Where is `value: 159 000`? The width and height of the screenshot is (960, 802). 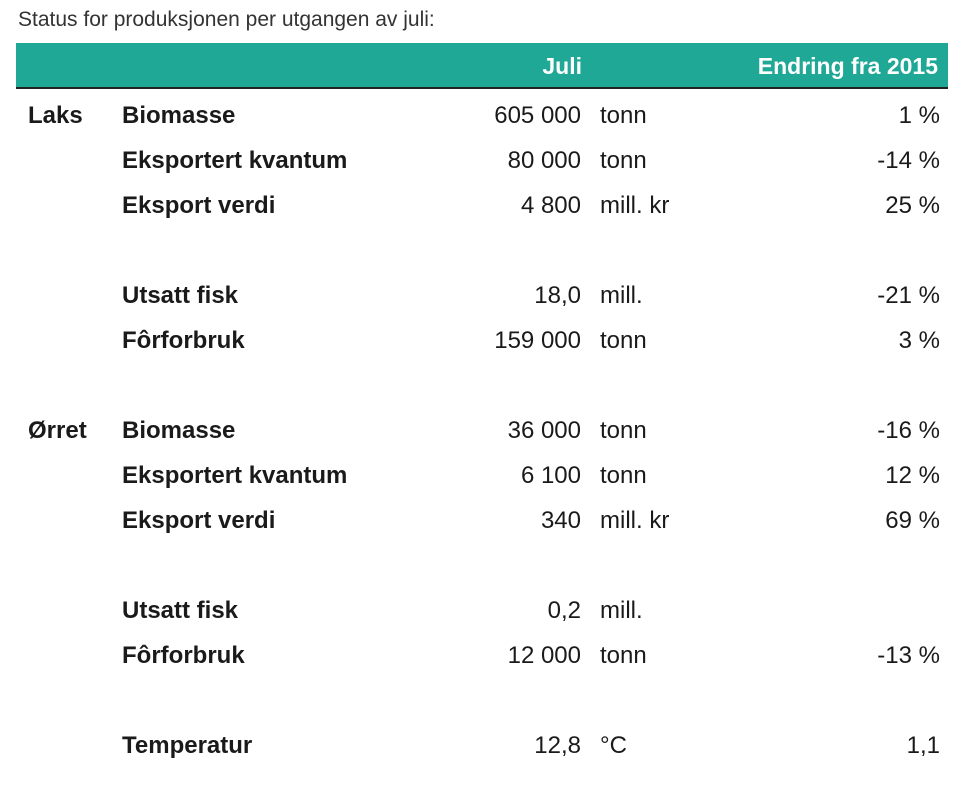 value: 159 000 is located at coordinates (537, 340).